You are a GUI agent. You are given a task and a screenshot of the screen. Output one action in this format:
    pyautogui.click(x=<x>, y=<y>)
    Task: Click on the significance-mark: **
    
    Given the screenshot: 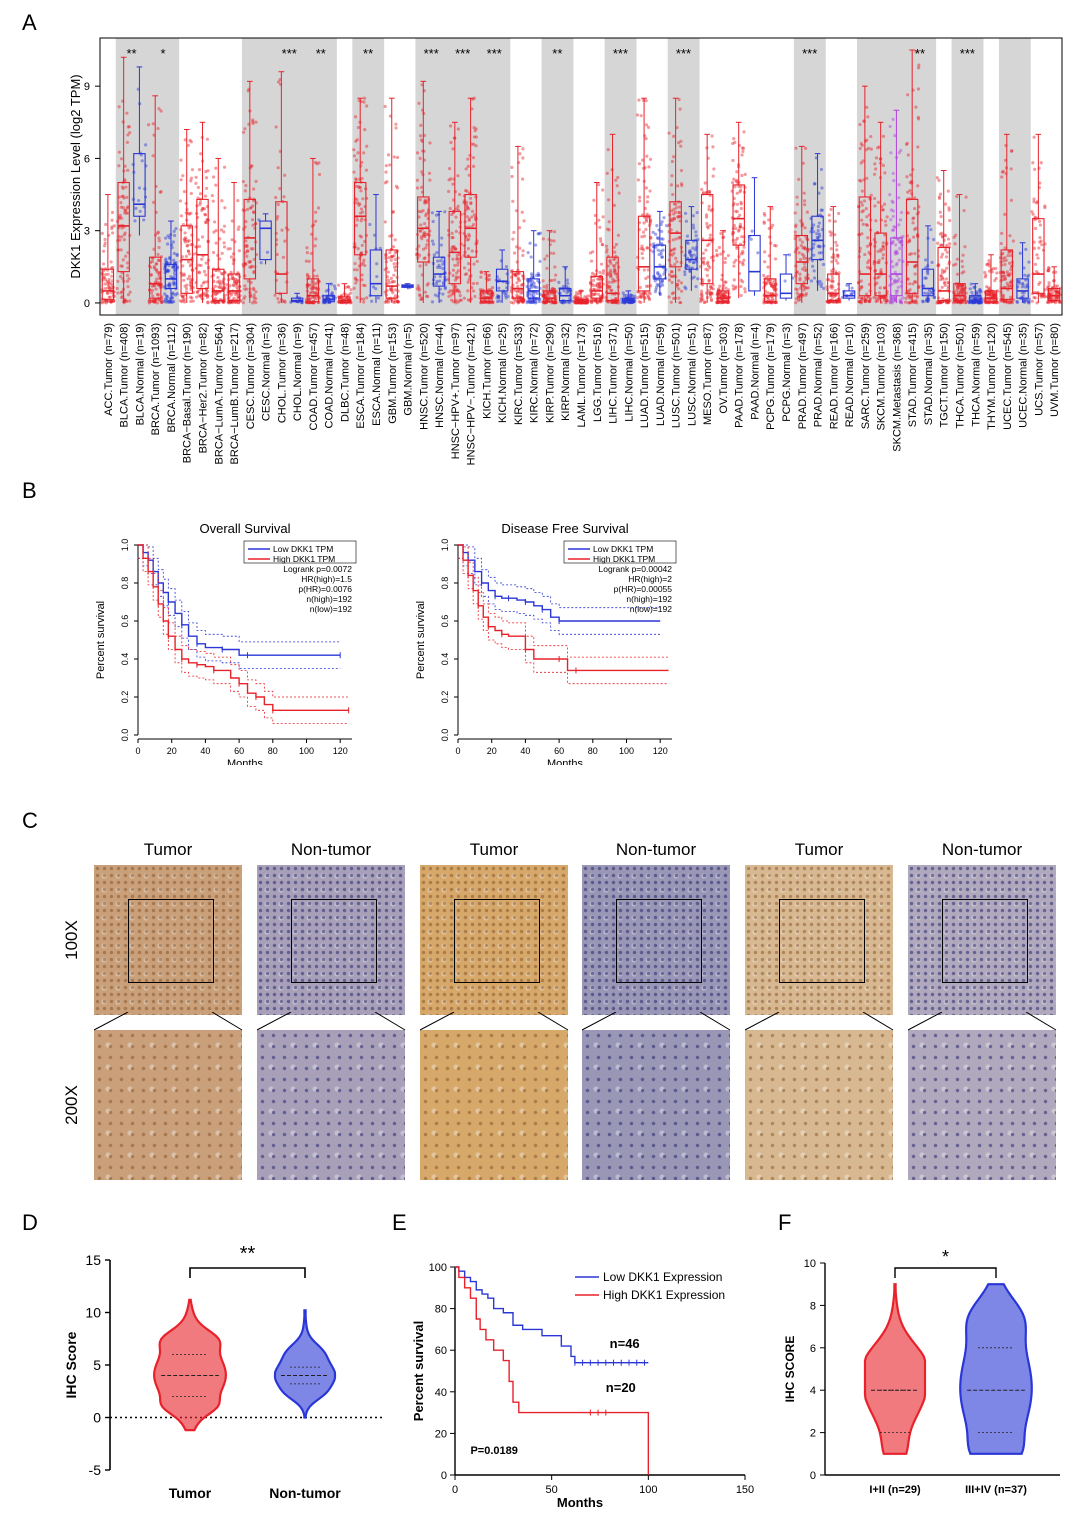 What is the action you would take?
    pyautogui.click(x=557, y=53)
    